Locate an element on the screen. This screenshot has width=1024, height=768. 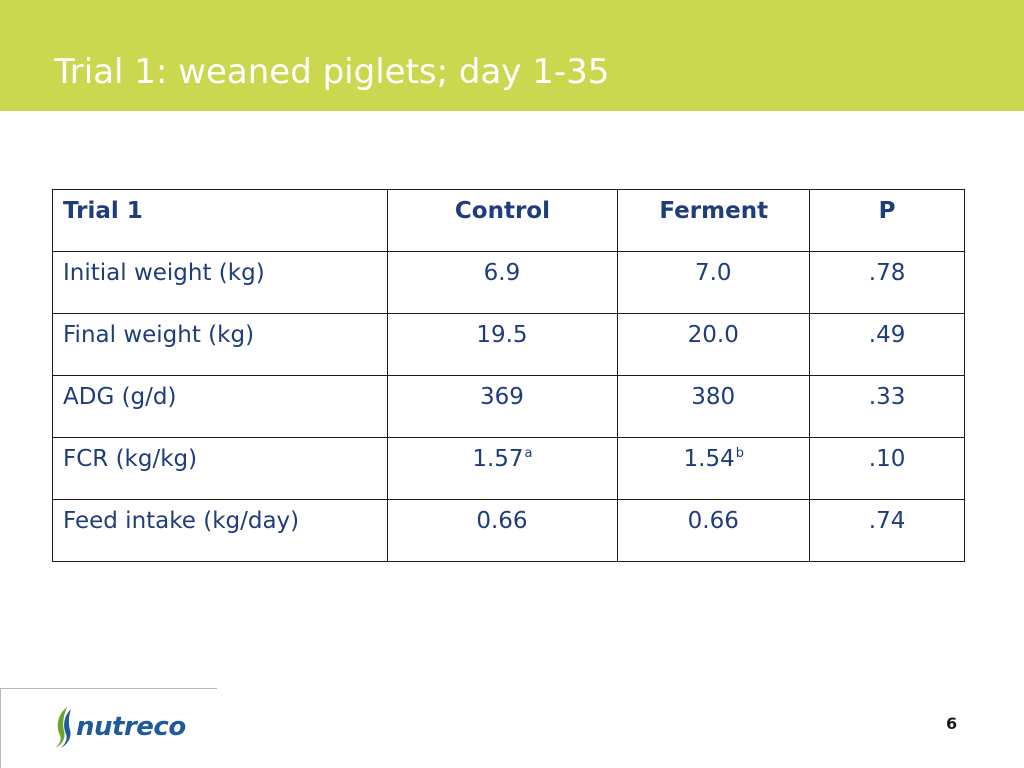
table-row: FCR (kg/kg) 1.57a 1.54b .10 is located at coordinates (508, 468).